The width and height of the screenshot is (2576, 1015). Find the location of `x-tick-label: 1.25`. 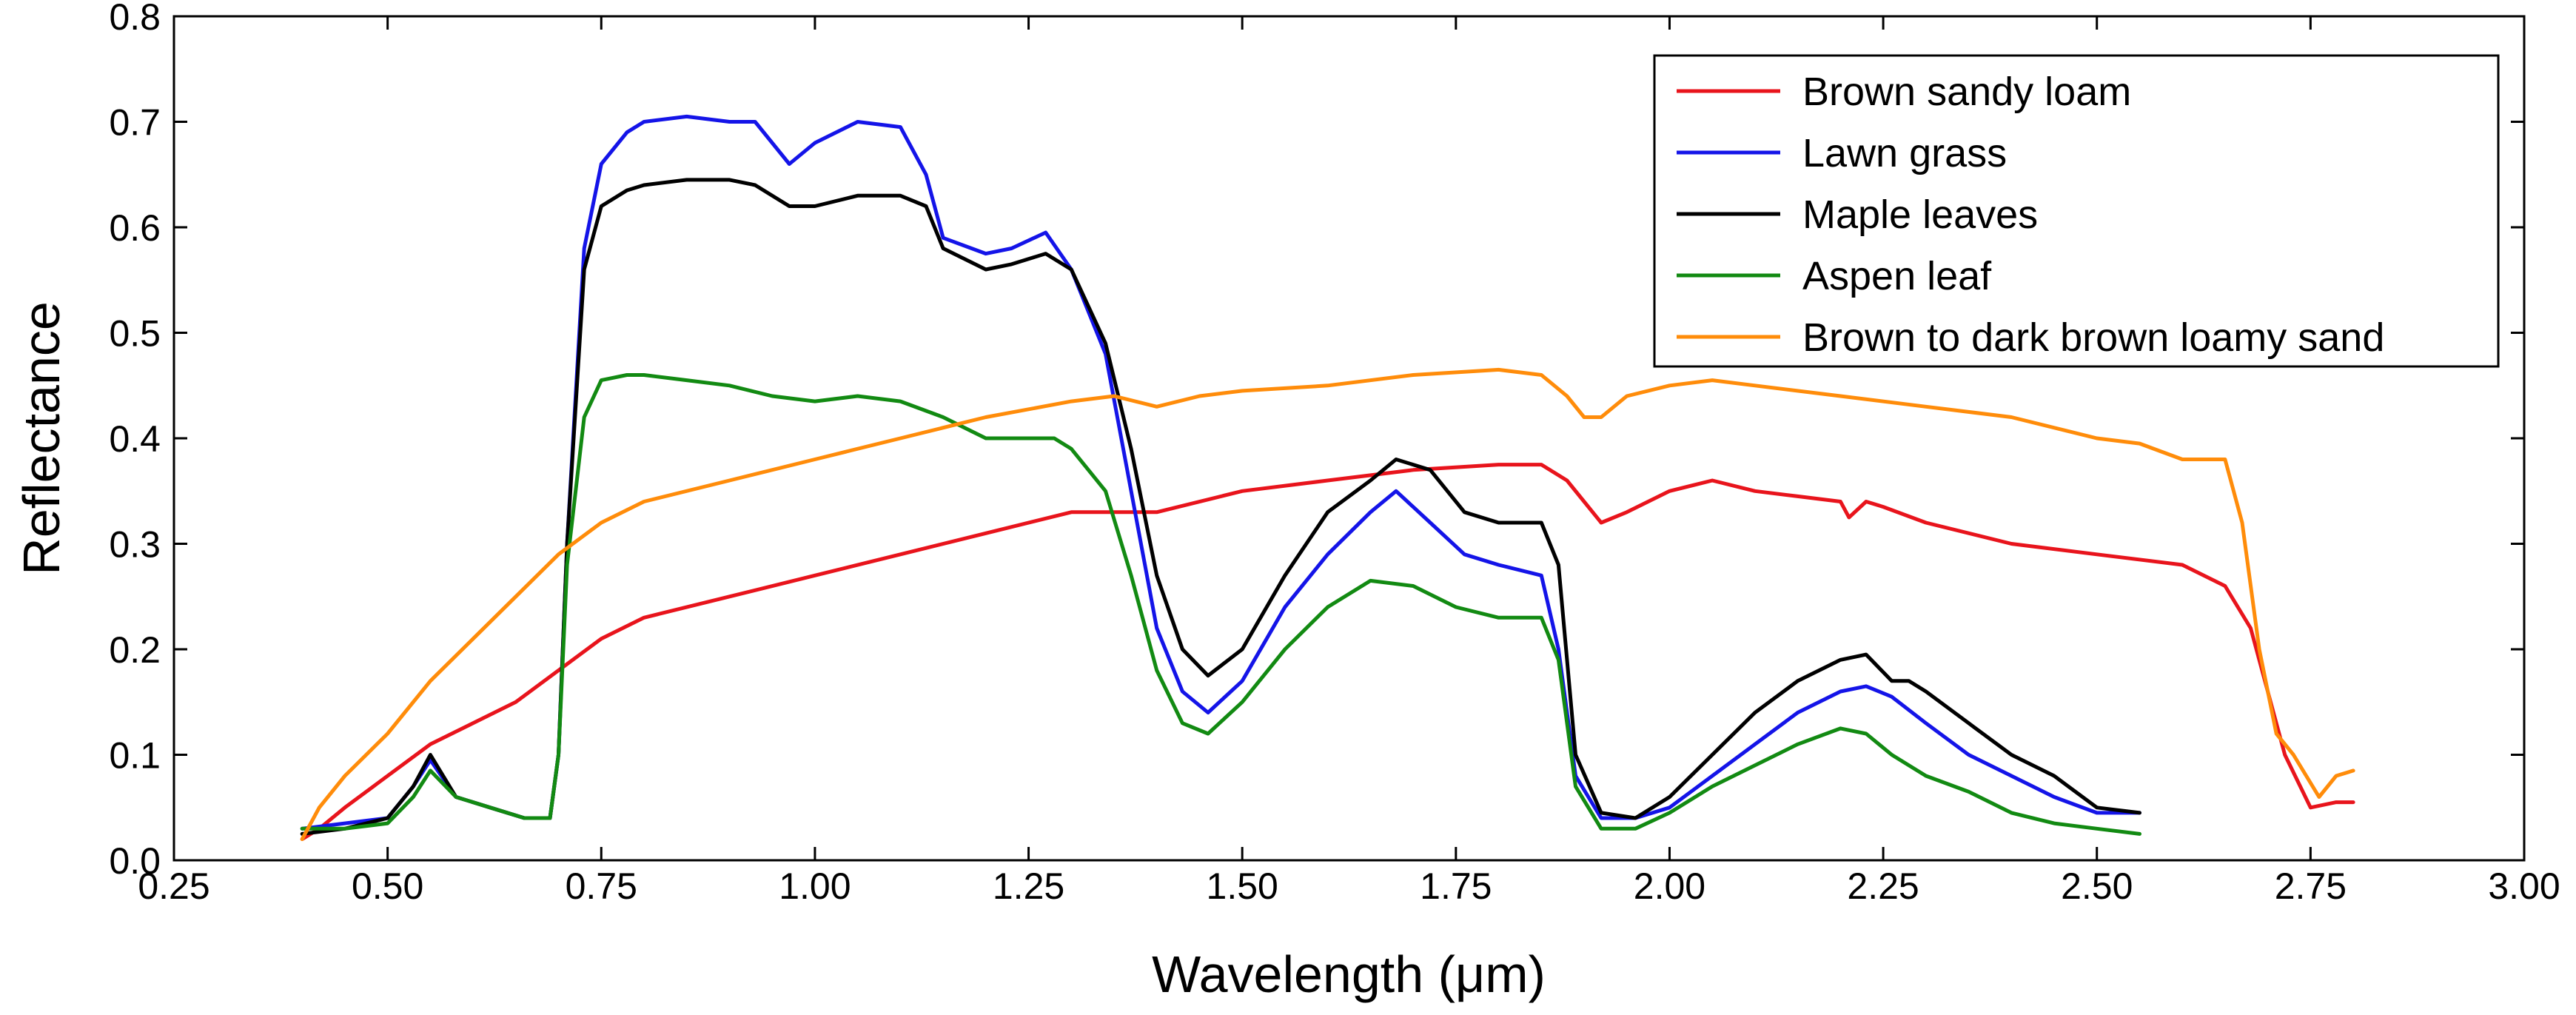

x-tick-label: 1.25 is located at coordinates (1028, 886).